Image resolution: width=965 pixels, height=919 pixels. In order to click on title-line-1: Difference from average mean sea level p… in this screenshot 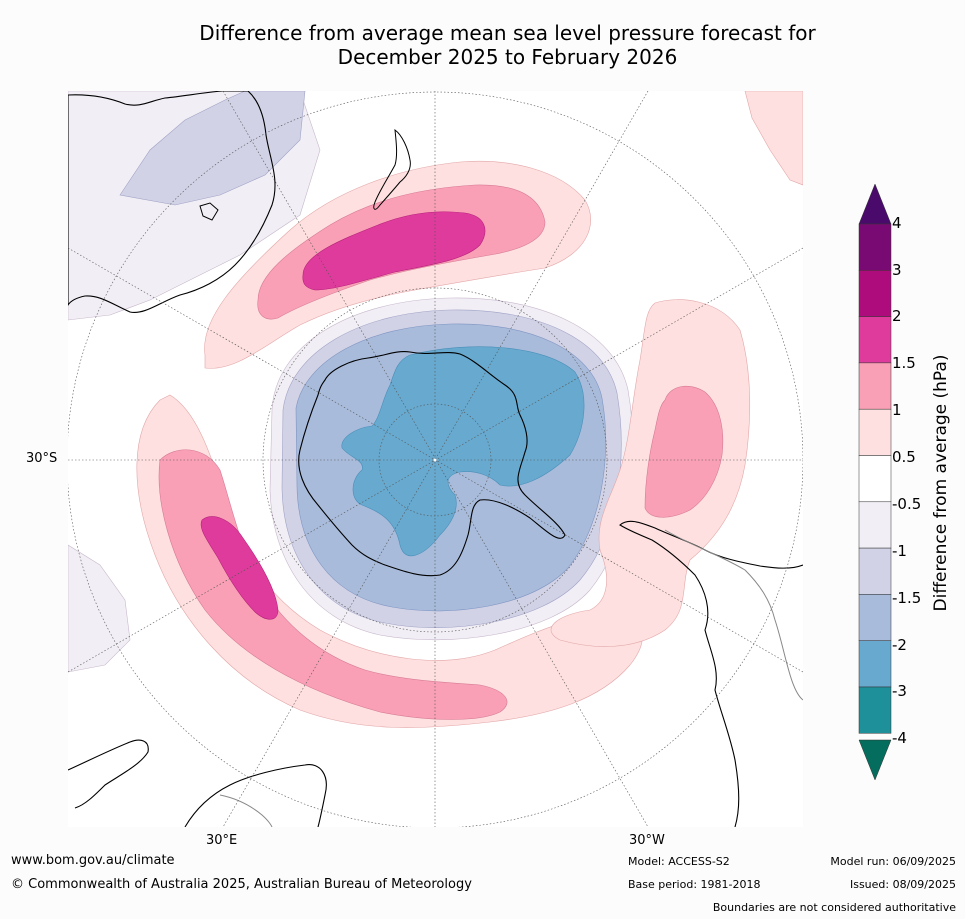, I will do `click(507, 33)`.